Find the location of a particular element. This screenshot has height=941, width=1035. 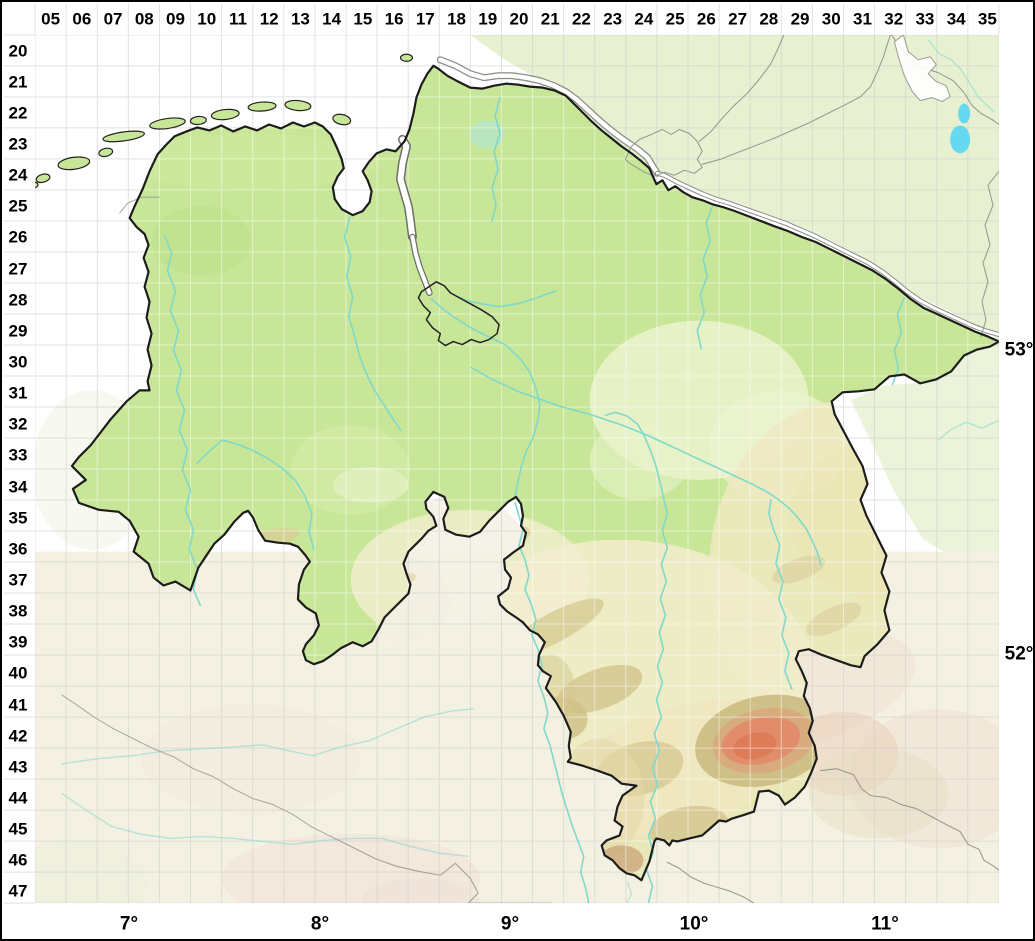

east-frisian-islands is located at coordinates (224, 121).